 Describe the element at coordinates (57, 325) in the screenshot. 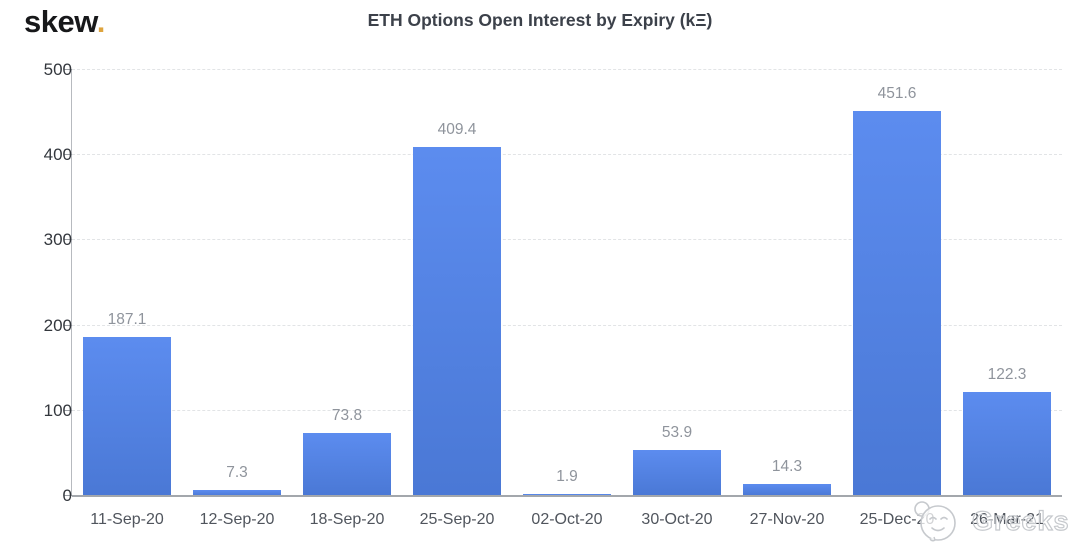

I see `y-tick-label: 200` at that location.